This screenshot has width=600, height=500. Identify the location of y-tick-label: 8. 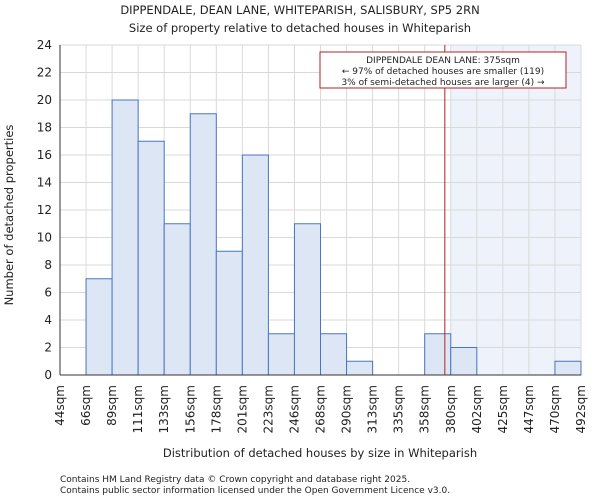
(48, 265).